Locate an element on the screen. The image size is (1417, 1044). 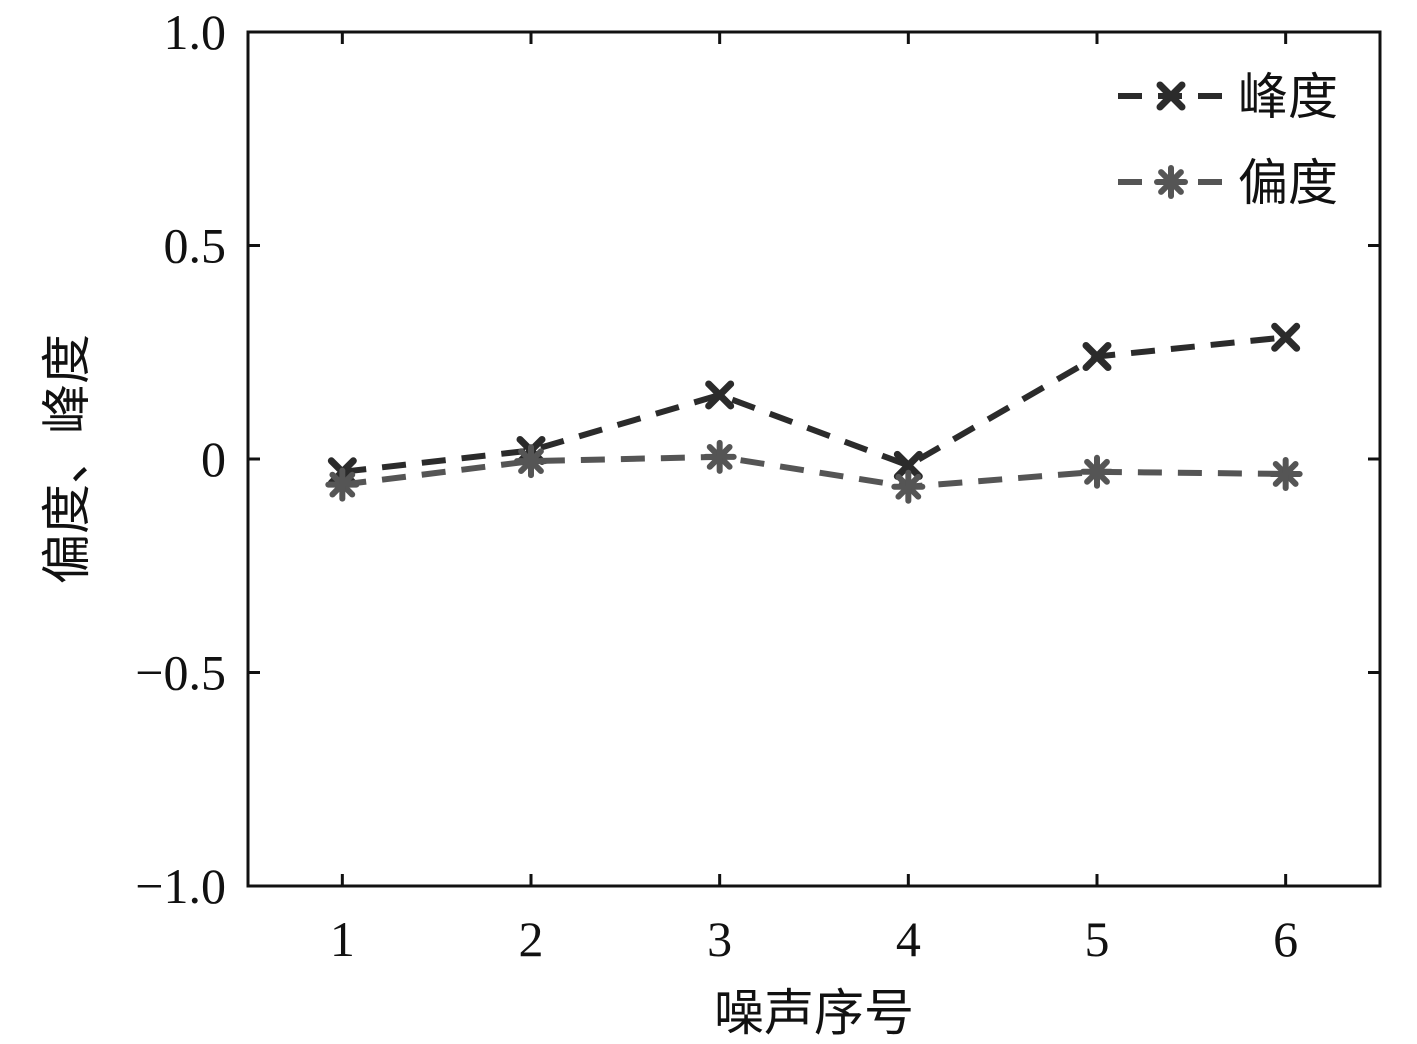
x-axis-label: 噪声序号 is located at coordinates (814, 1013).